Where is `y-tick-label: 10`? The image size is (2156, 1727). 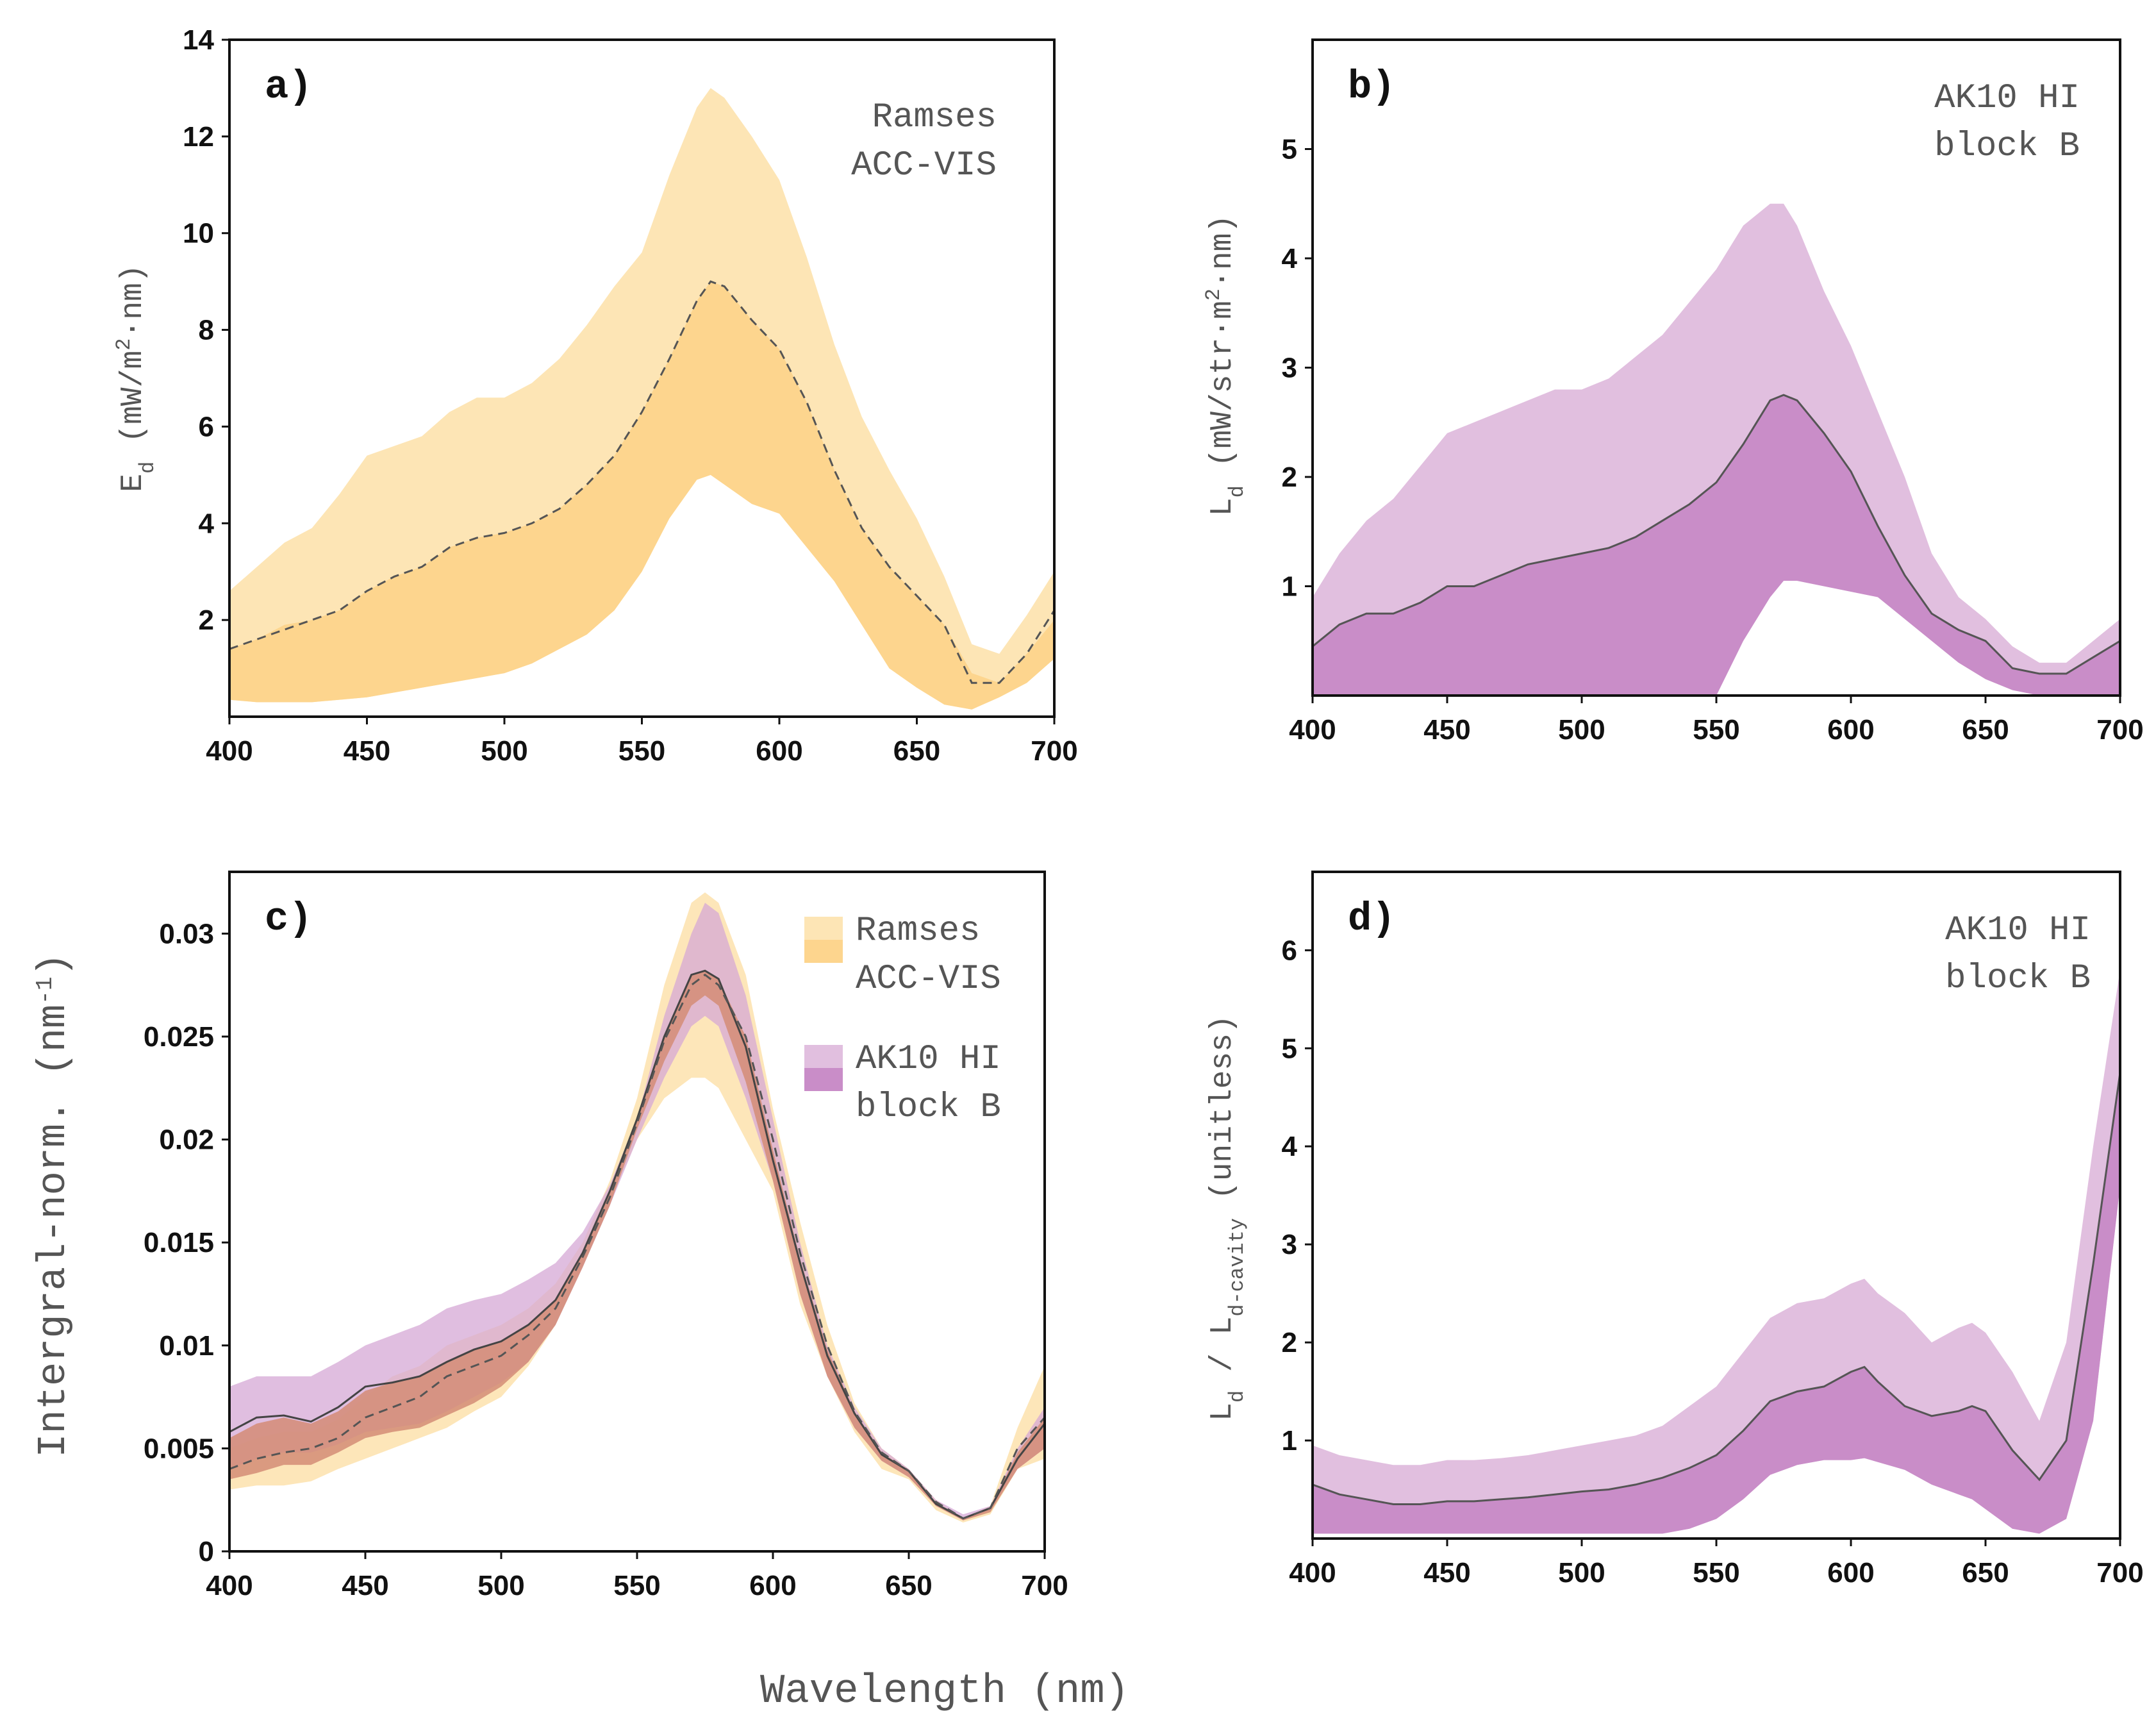
y-tick-label: 10 is located at coordinates (198, 233).